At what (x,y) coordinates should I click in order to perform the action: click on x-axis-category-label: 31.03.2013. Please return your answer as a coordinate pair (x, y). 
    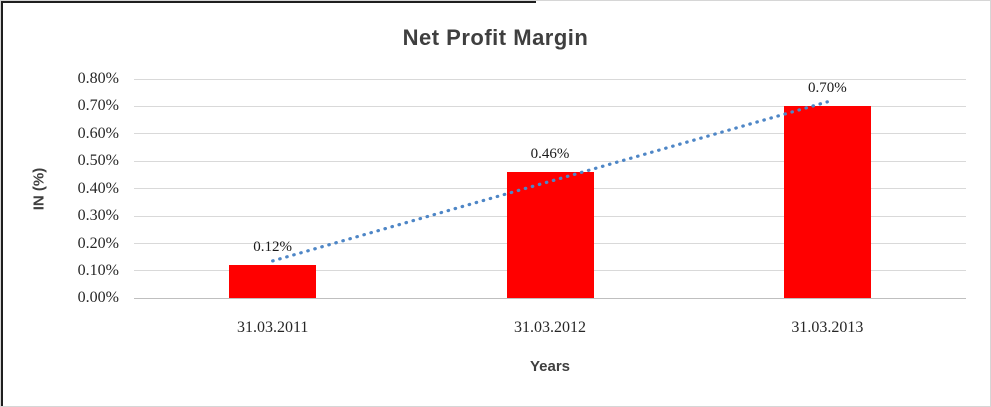
    Looking at the image, I should click on (827, 327).